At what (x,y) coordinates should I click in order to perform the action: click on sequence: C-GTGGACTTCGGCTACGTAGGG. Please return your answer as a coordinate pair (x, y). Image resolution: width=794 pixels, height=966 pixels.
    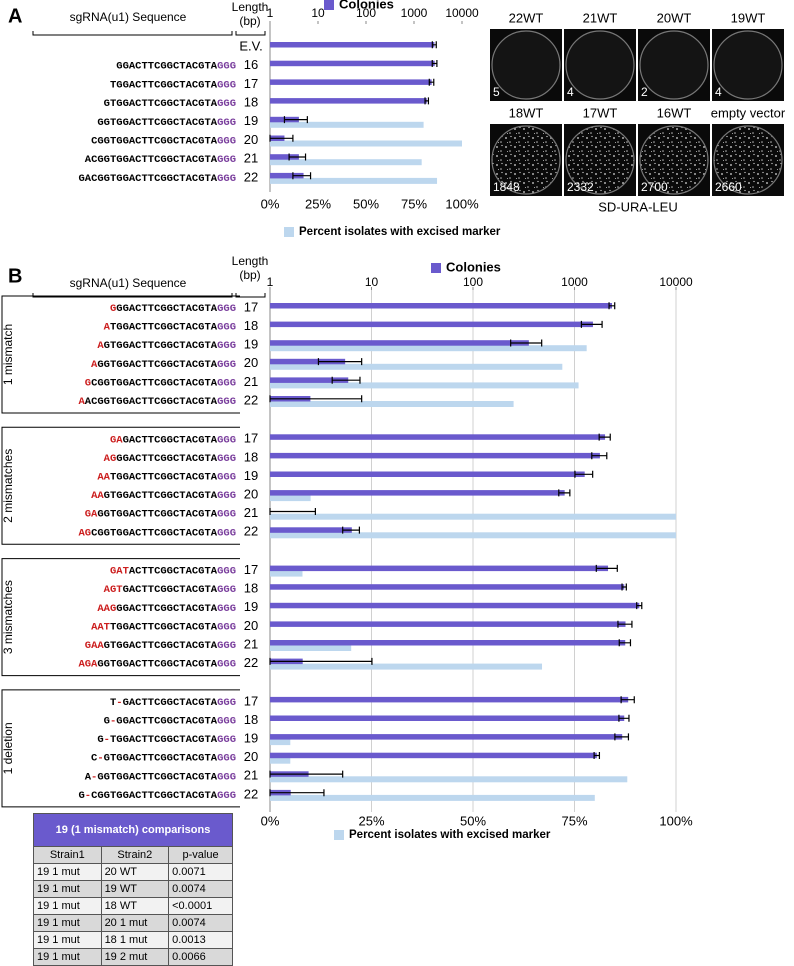
    Looking at the image, I should click on (163, 758).